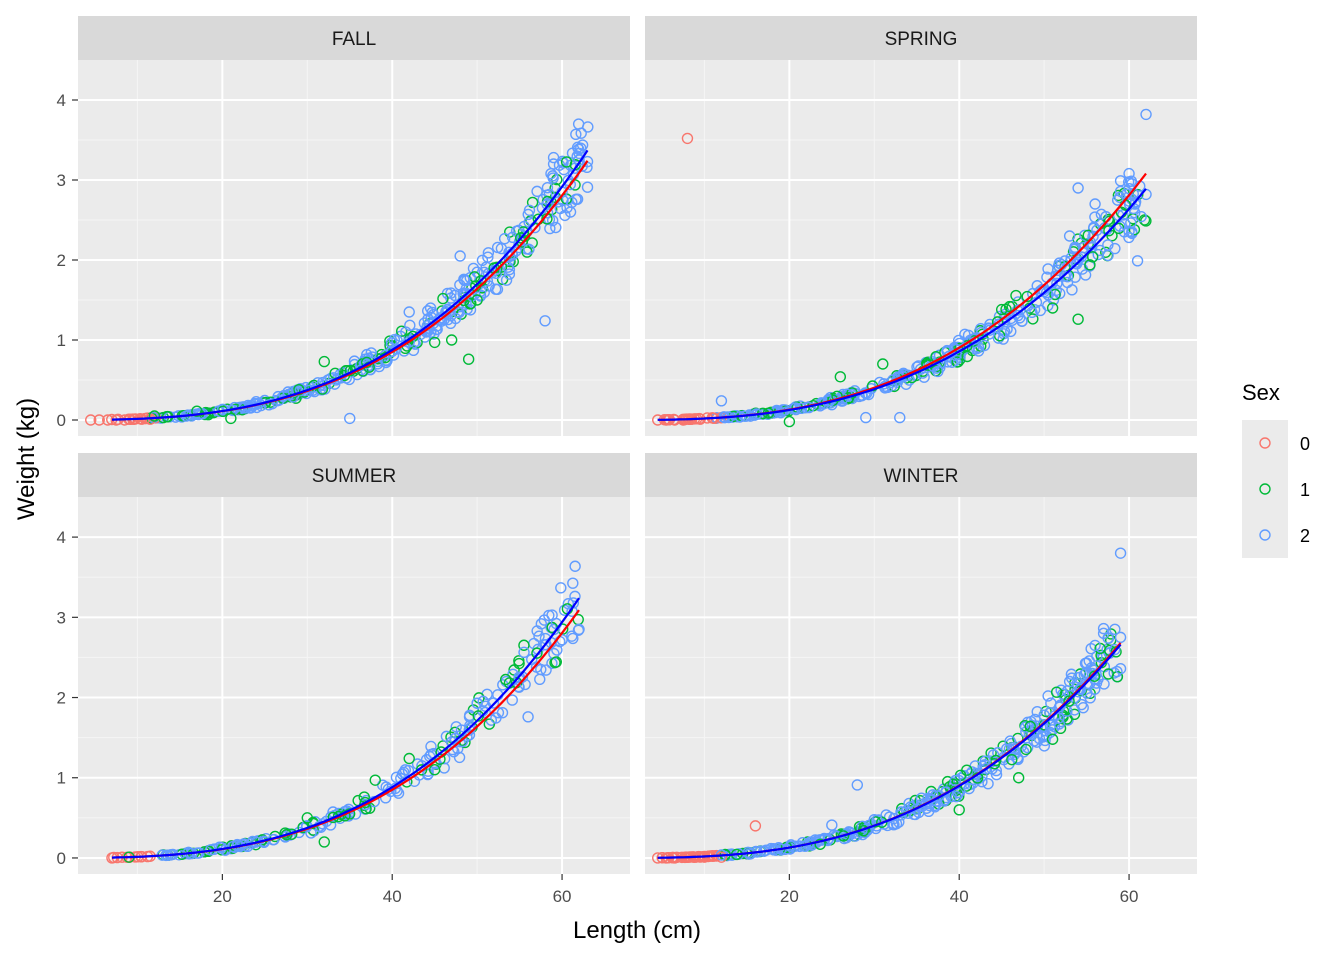  What do you see at coordinates (1305, 536) in the screenshot?
I see `legend-label: 2` at bounding box center [1305, 536].